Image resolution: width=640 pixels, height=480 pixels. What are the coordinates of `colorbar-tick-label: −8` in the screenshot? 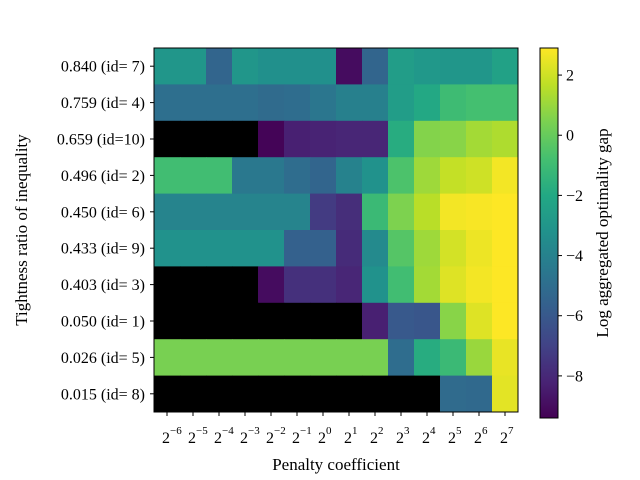 It's located at (574, 376).